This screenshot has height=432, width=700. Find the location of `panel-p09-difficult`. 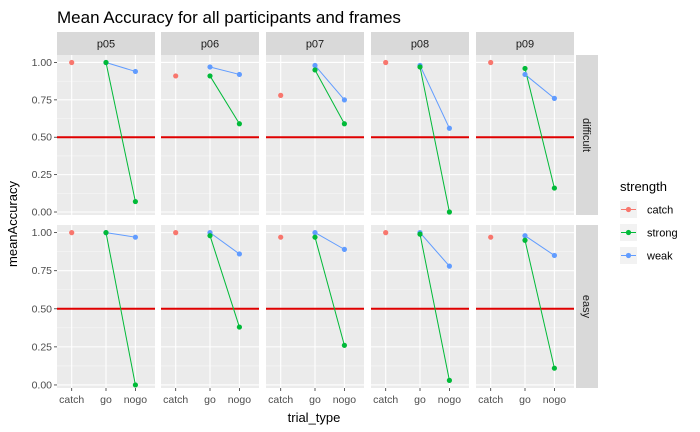

panel-p09-difficult is located at coordinates (525, 135).